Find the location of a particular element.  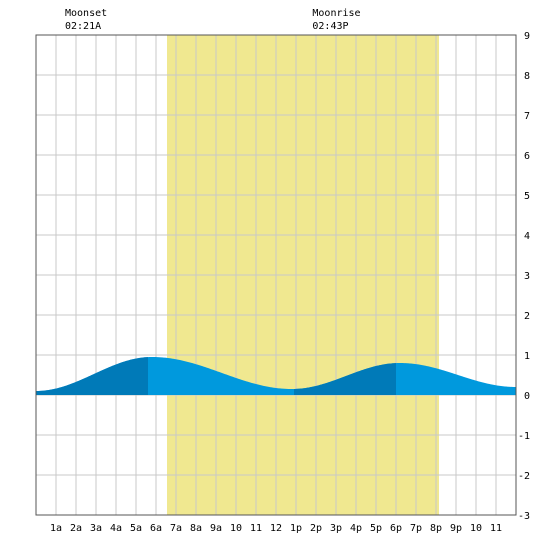

y-tick-label: 9 is located at coordinates (527, 36).